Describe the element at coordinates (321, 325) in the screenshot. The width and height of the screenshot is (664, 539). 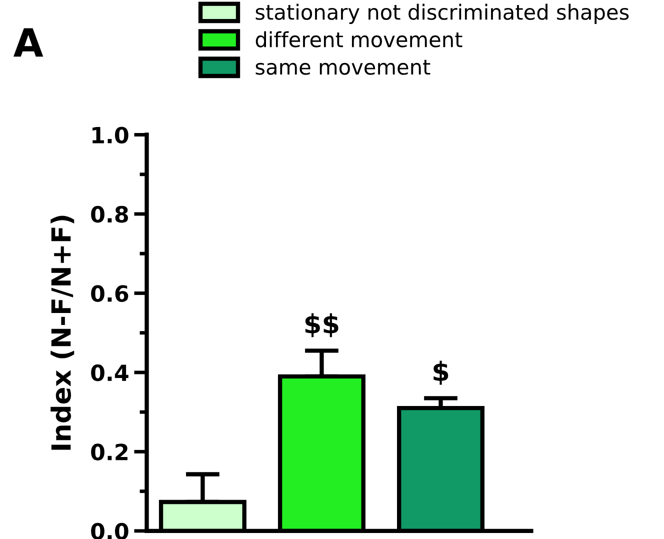
I see `annotation: $$` at that location.